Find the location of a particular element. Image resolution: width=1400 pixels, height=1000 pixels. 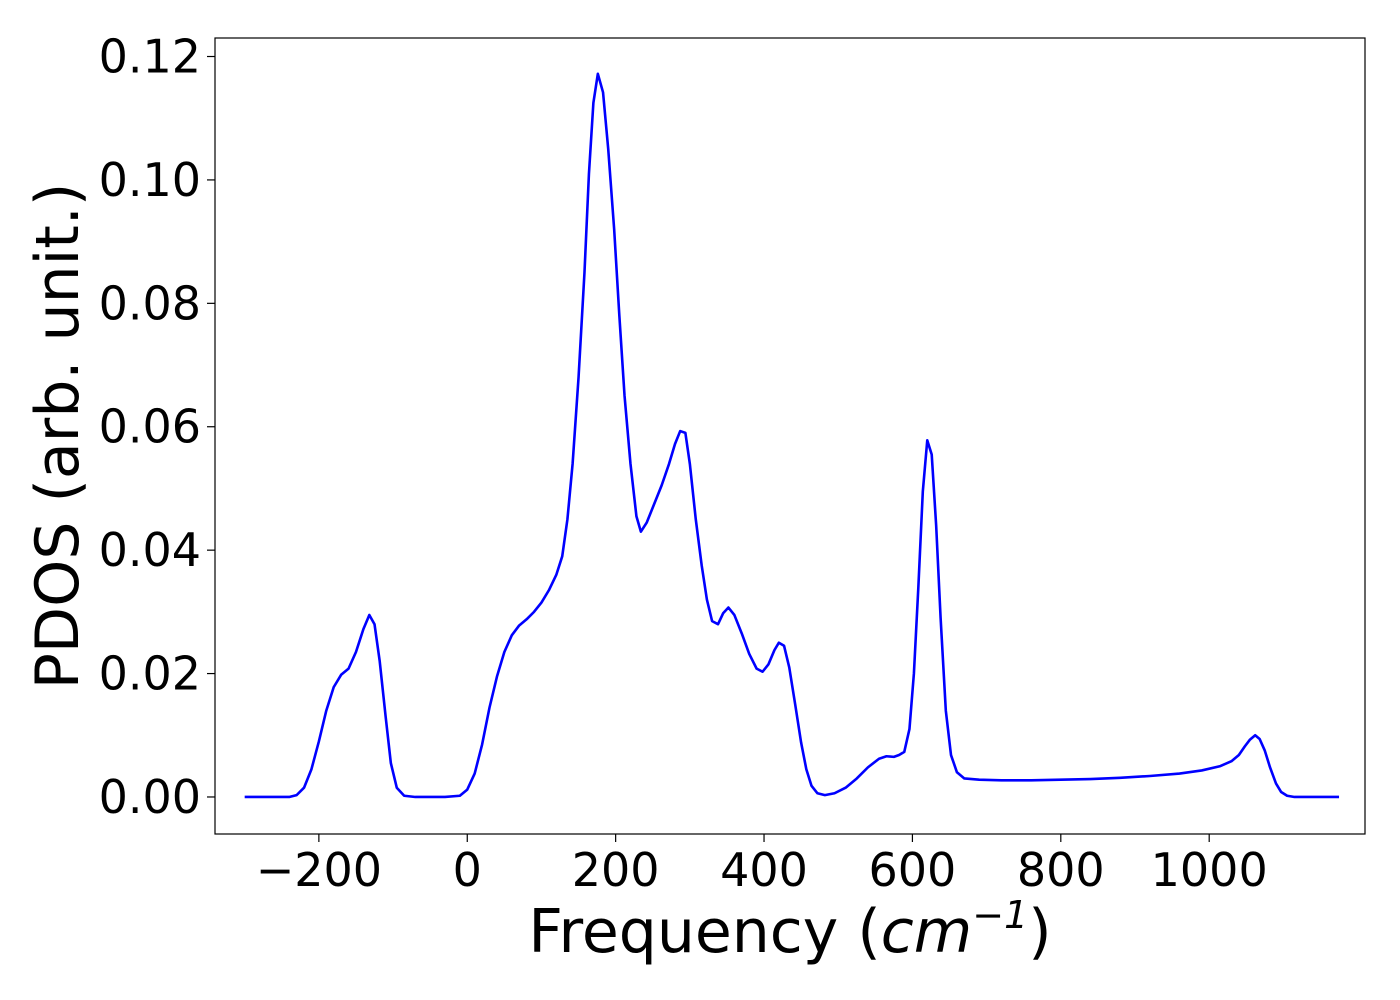

y-axis-label: PDOS (arb. unit.) is located at coordinates (58, 436).